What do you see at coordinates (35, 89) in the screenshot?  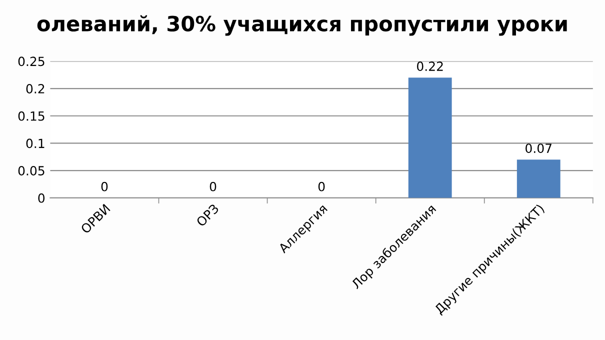 I see `y-tick-label: 0.2` at bounding box center [35, 89].